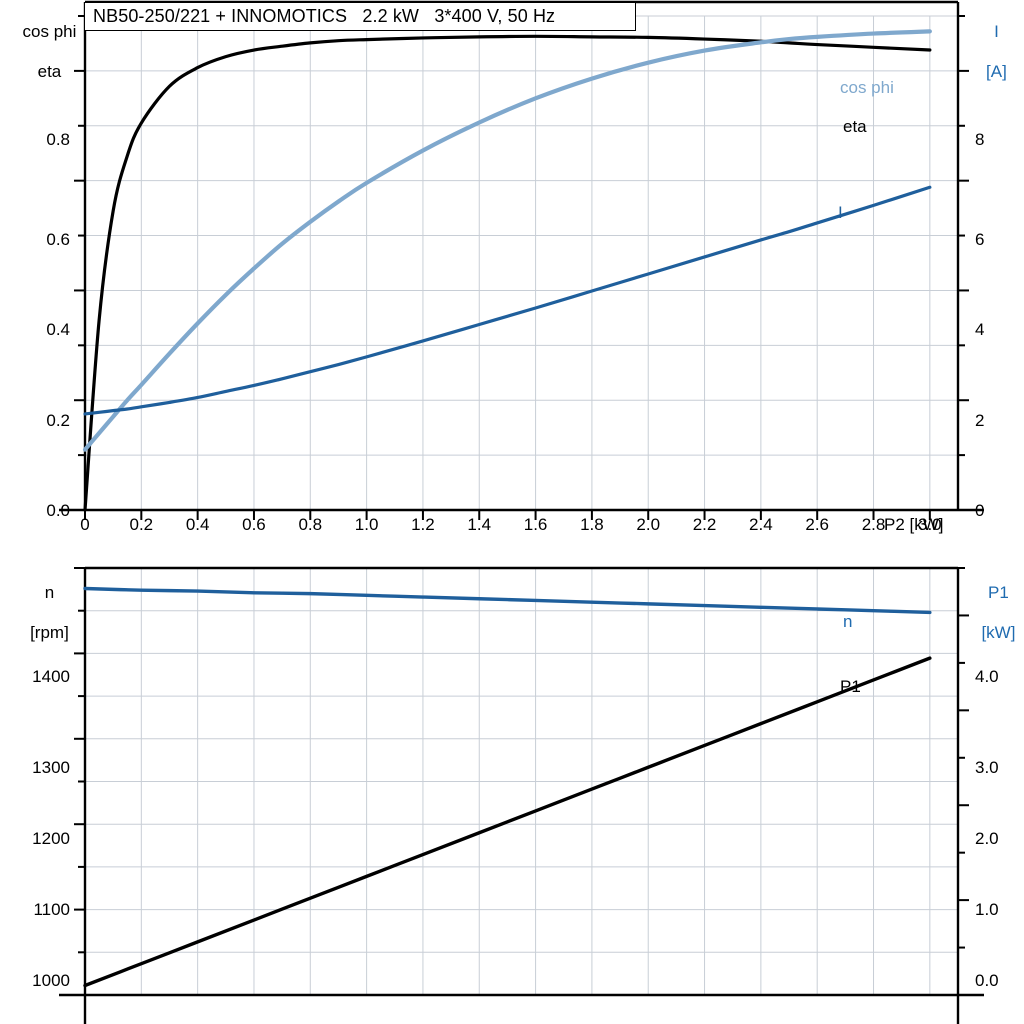 The height and width of the screenshot is (1024, 1024). Describe the element at coordinates (366, 524) in the screenshot. I see `top-x-tick-5: 1.0` at that location.